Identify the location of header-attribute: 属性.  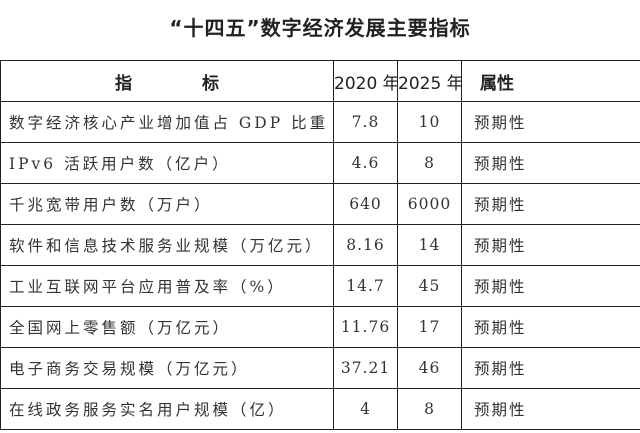
(550, 81).